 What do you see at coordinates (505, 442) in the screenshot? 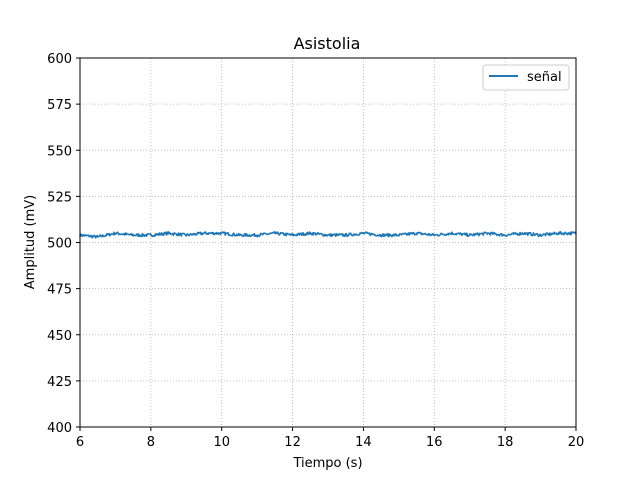
I see `x-tick-label: 18` at bounding box center [505, 442].